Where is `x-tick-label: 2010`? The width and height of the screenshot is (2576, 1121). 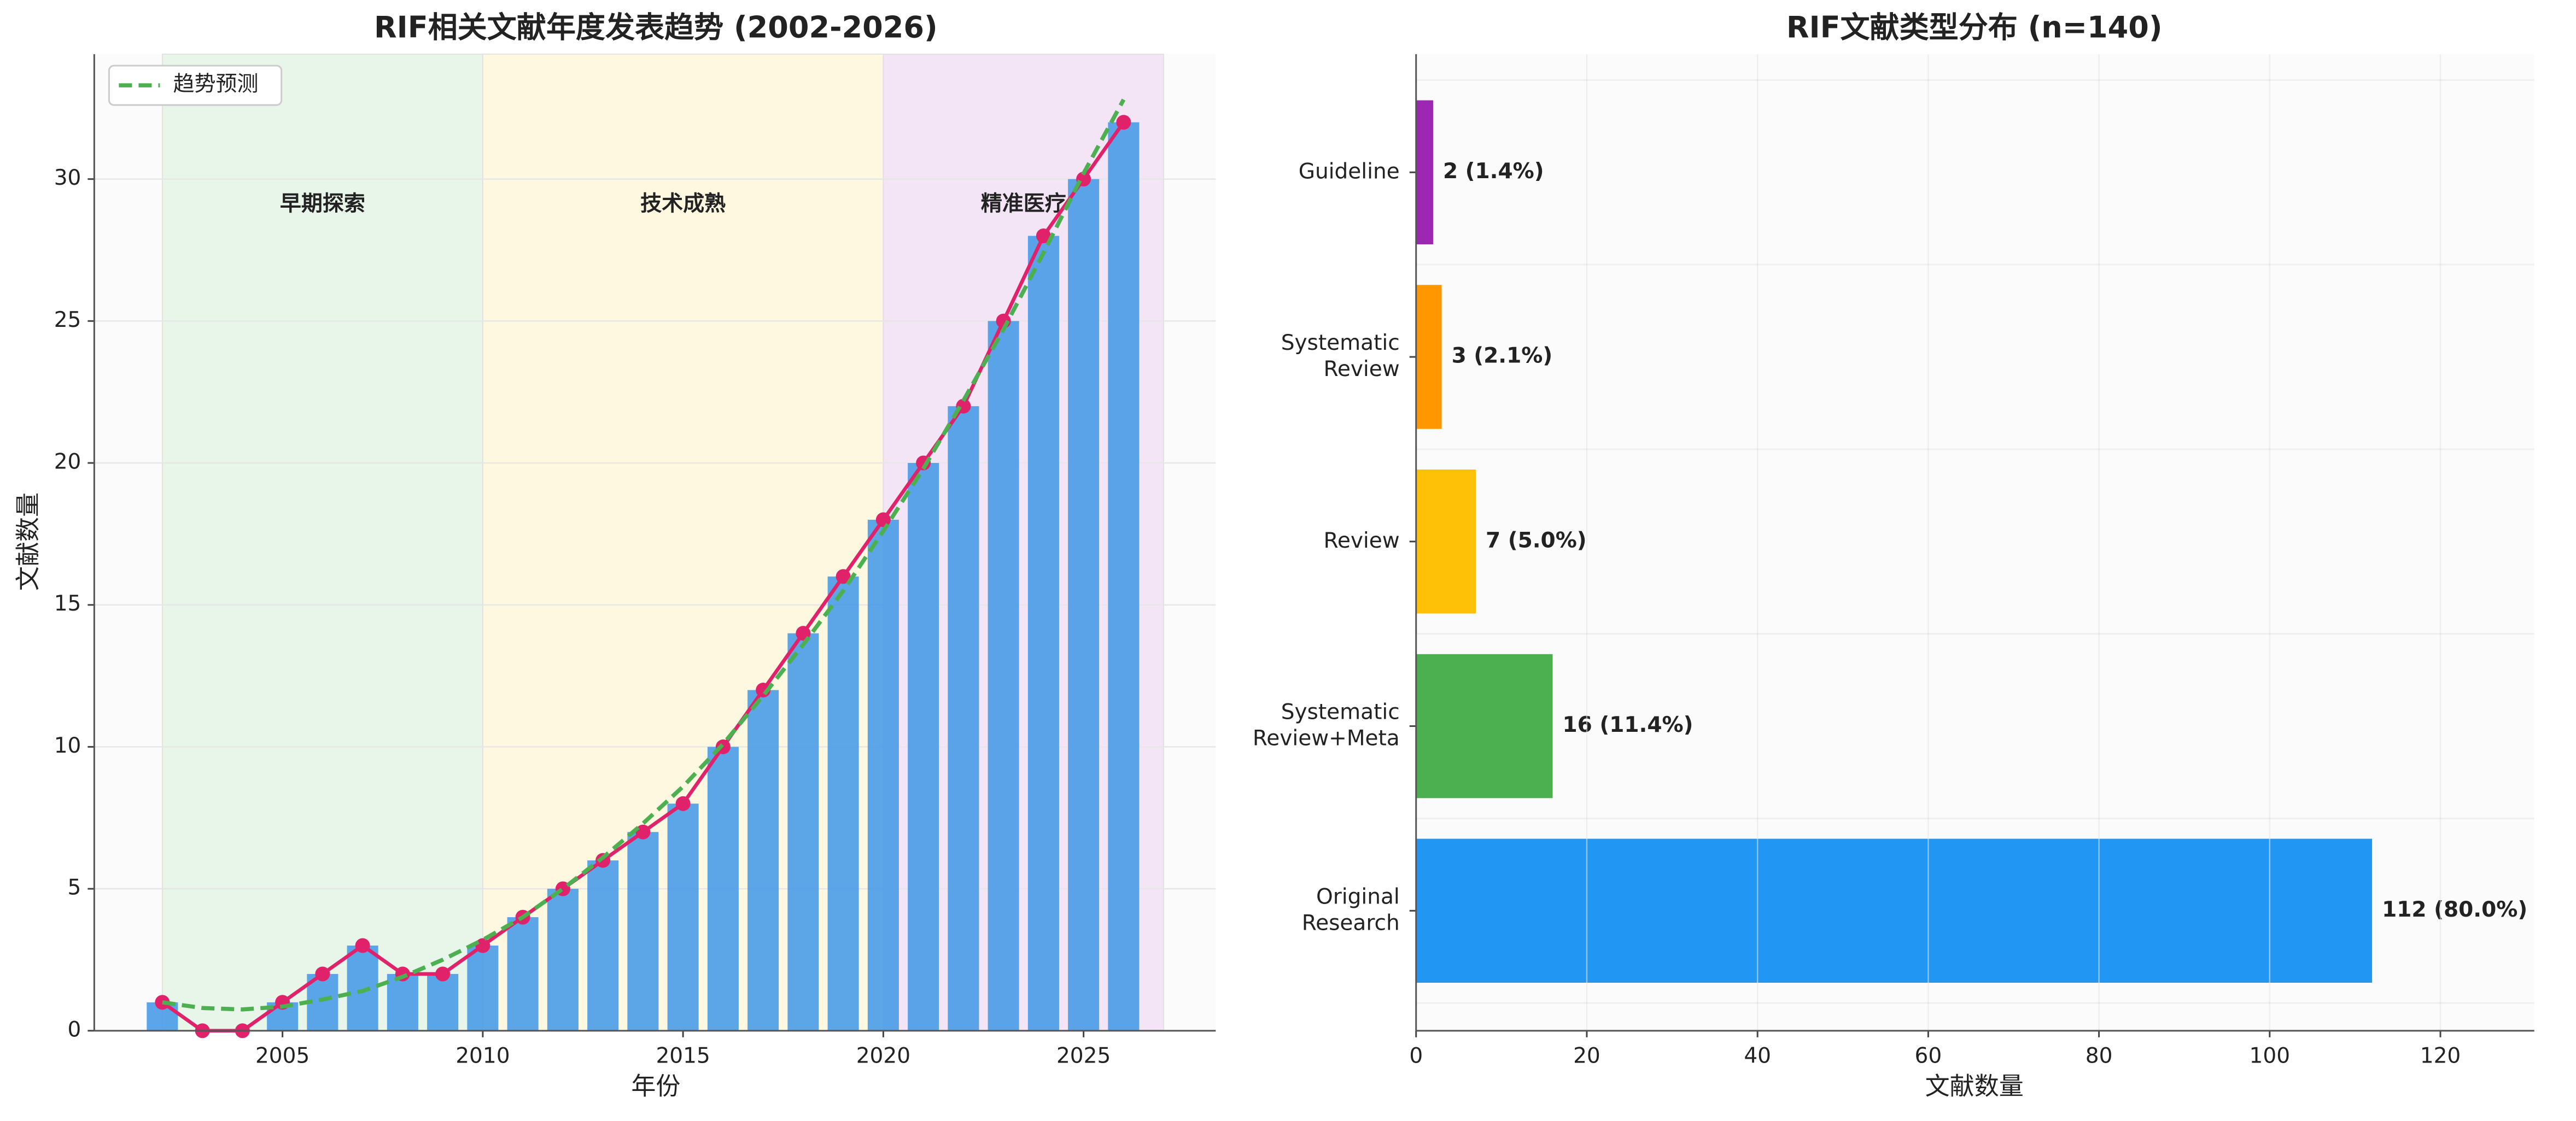 x-tick-label: 2010 is located at coordinates (482, 1055).